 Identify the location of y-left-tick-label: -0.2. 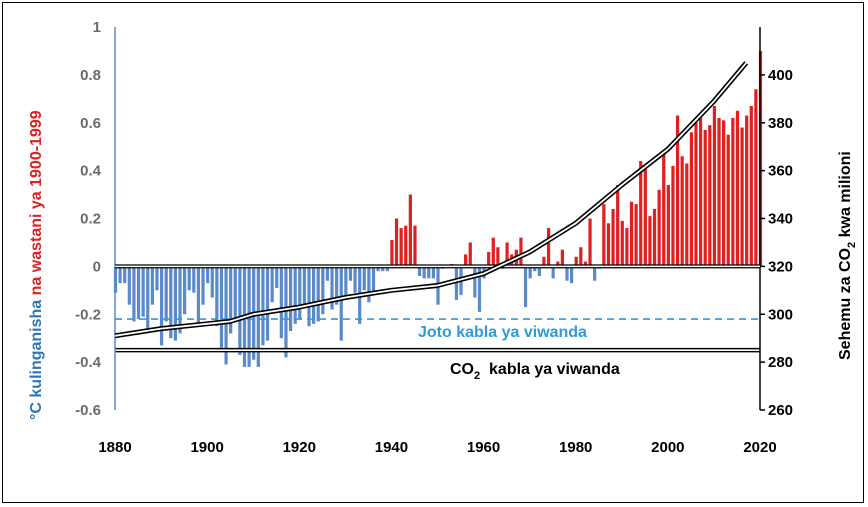
(88, 314).